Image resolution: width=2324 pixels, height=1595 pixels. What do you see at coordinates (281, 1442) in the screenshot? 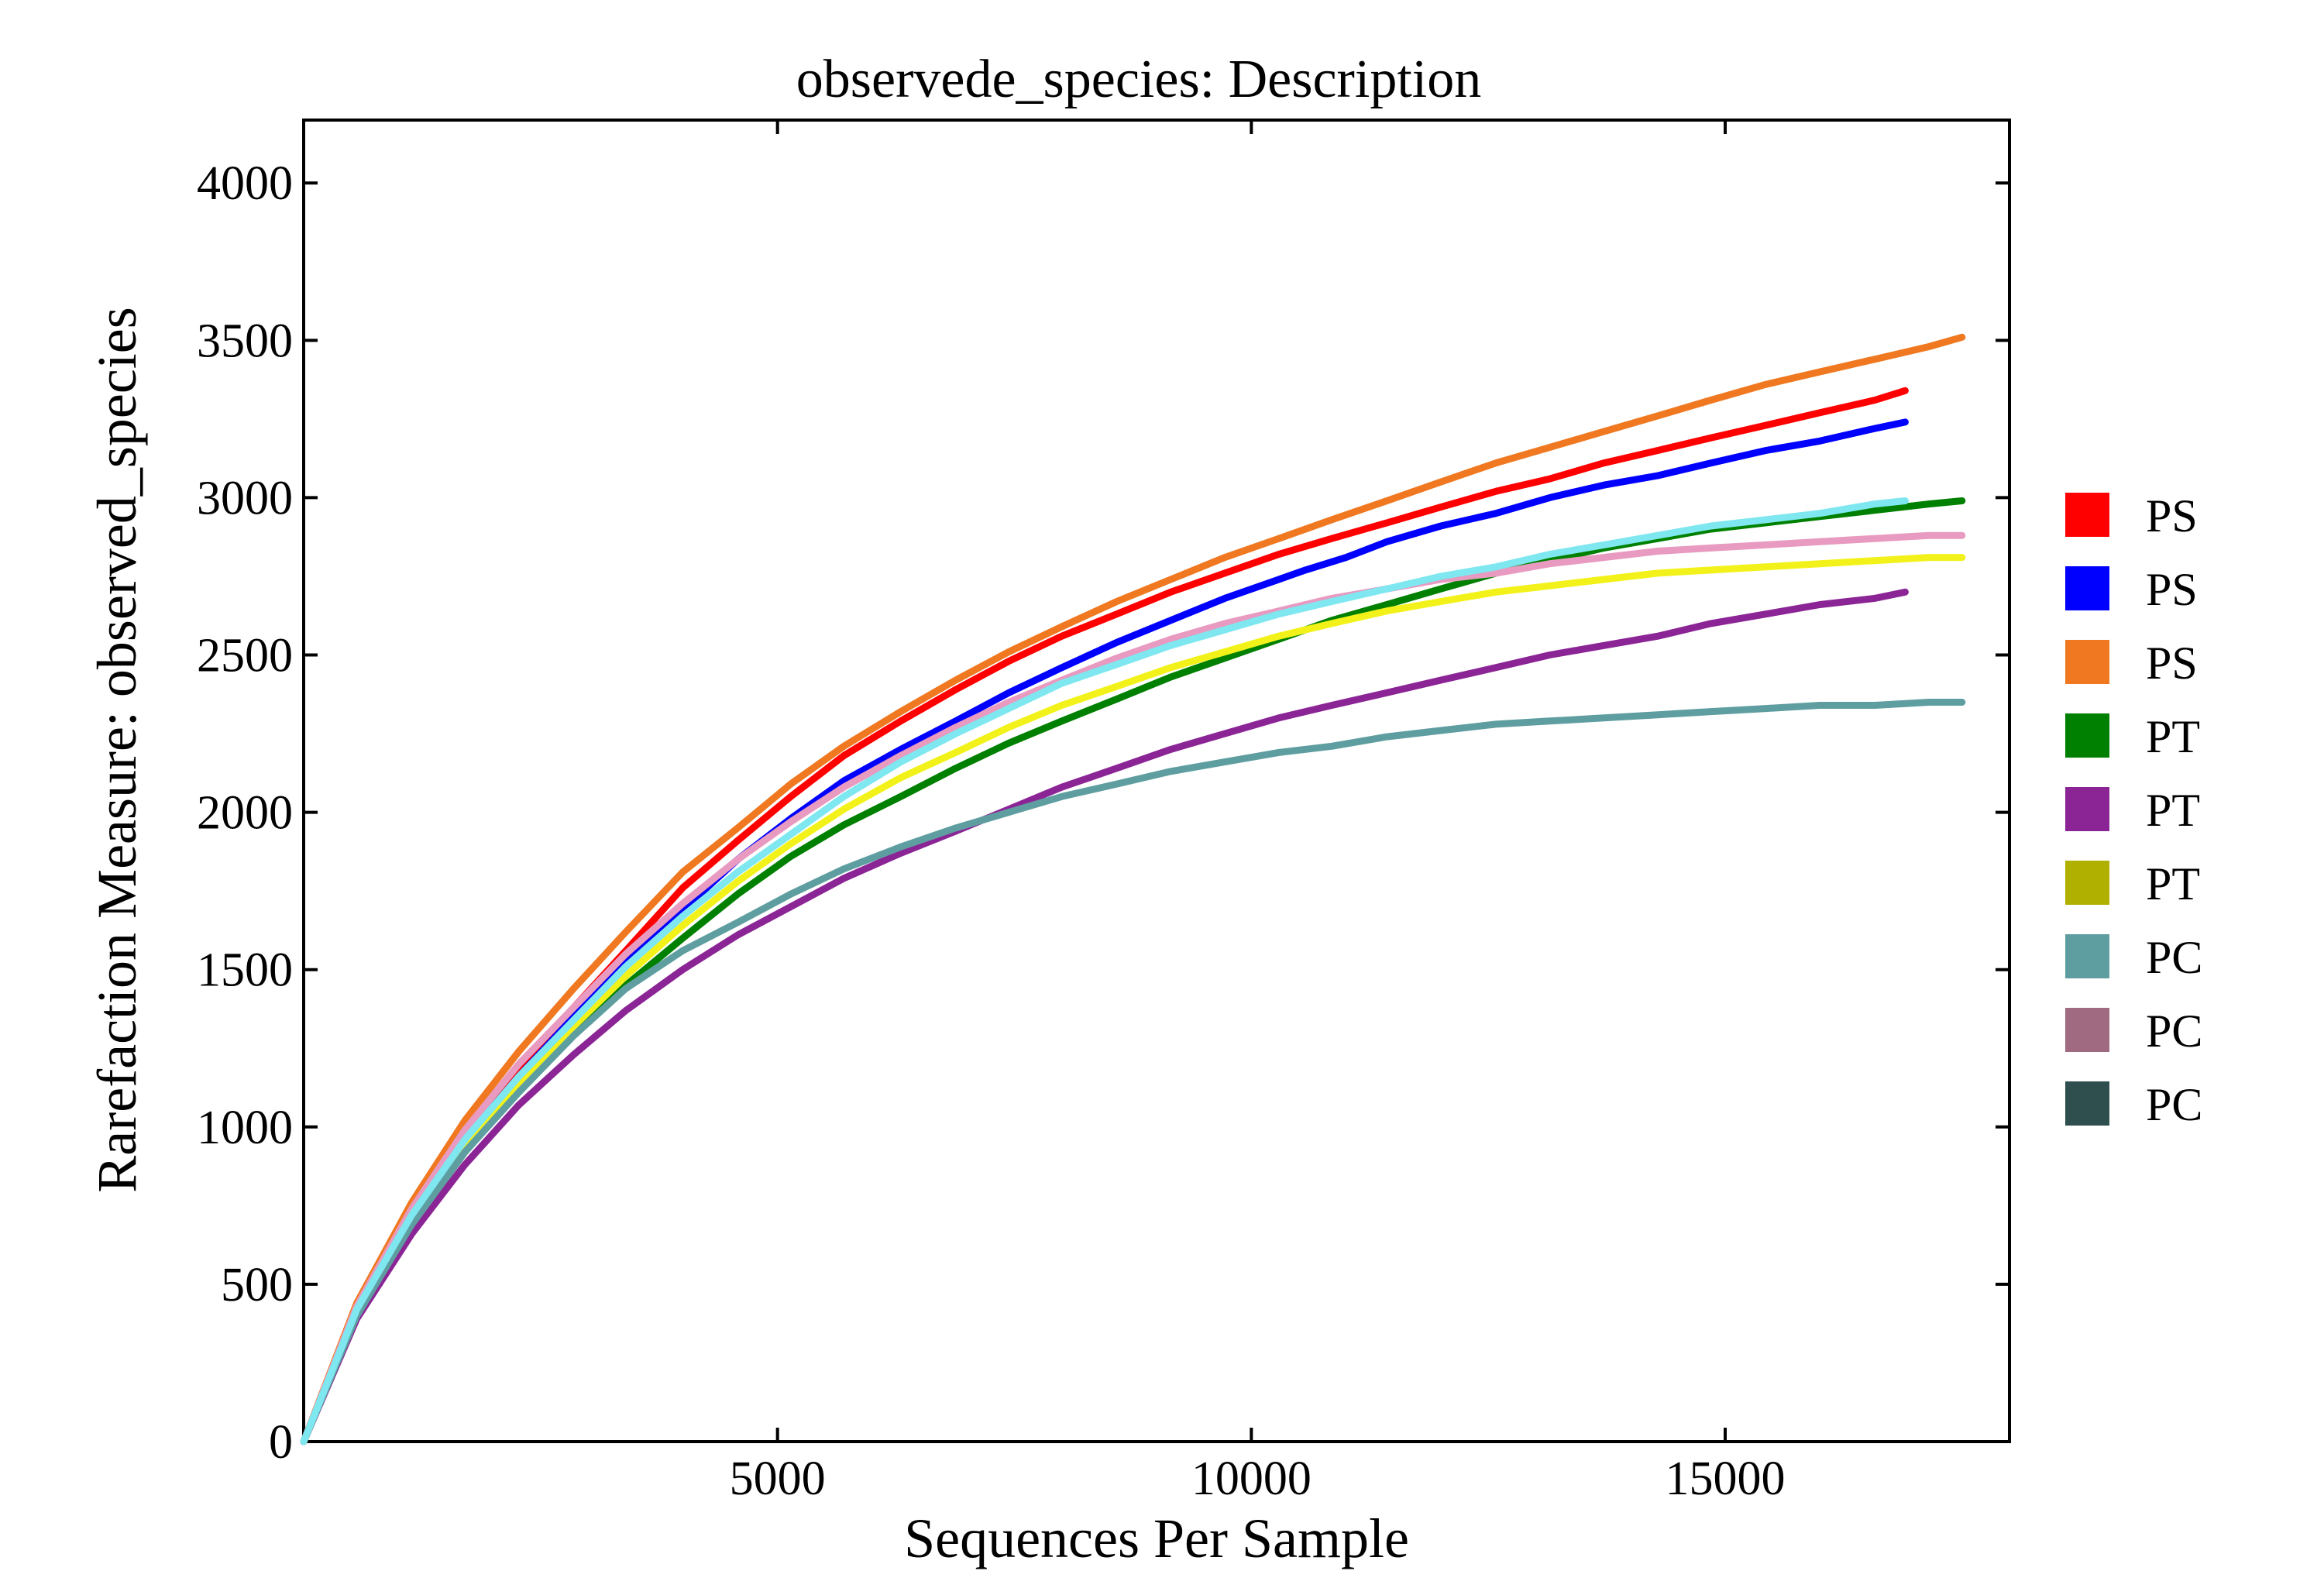
I see `y-tick-label: 0` at bounding box center [281, 1442].